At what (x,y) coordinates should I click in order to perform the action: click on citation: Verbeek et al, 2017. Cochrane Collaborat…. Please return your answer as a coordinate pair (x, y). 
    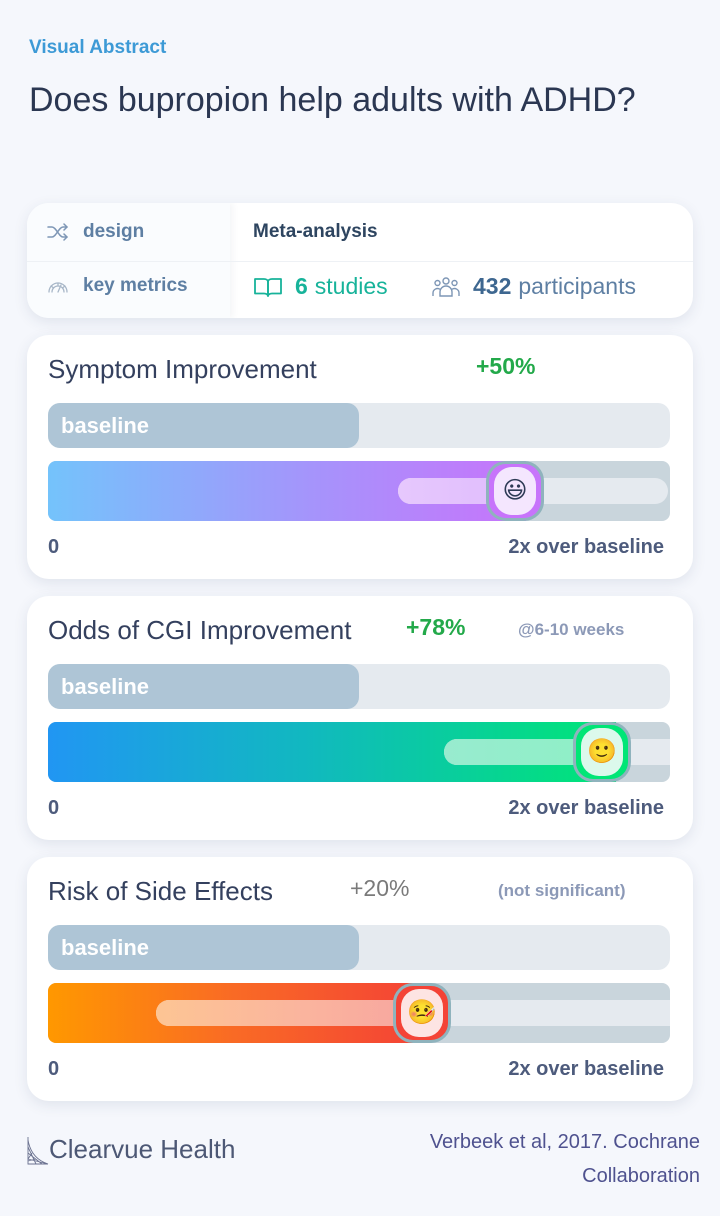
    Looking at the image, I should click on (564, 1159).